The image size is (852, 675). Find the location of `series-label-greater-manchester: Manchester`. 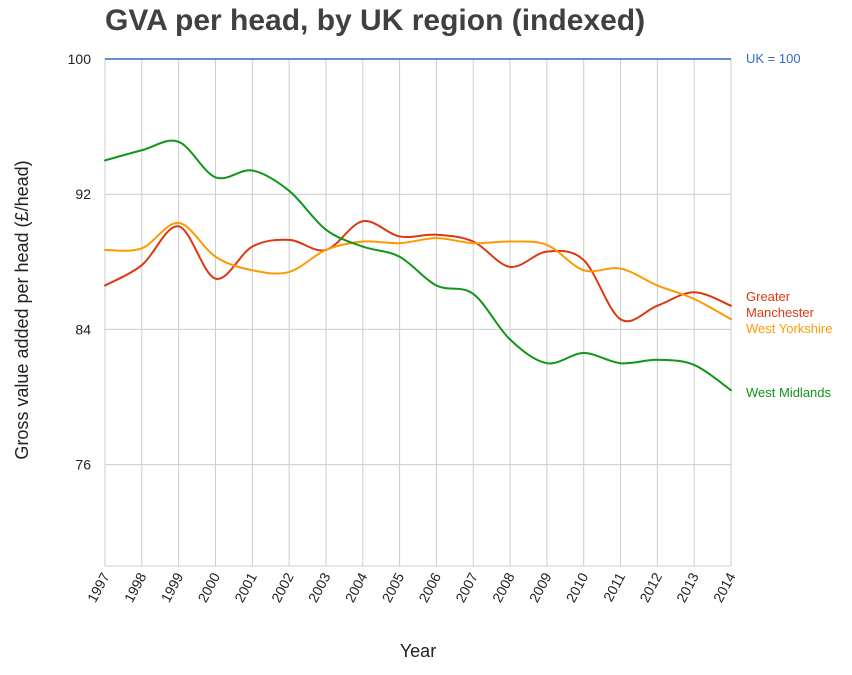

series-label-greater-manchester: Manchester is located at coordinates (780, 312).